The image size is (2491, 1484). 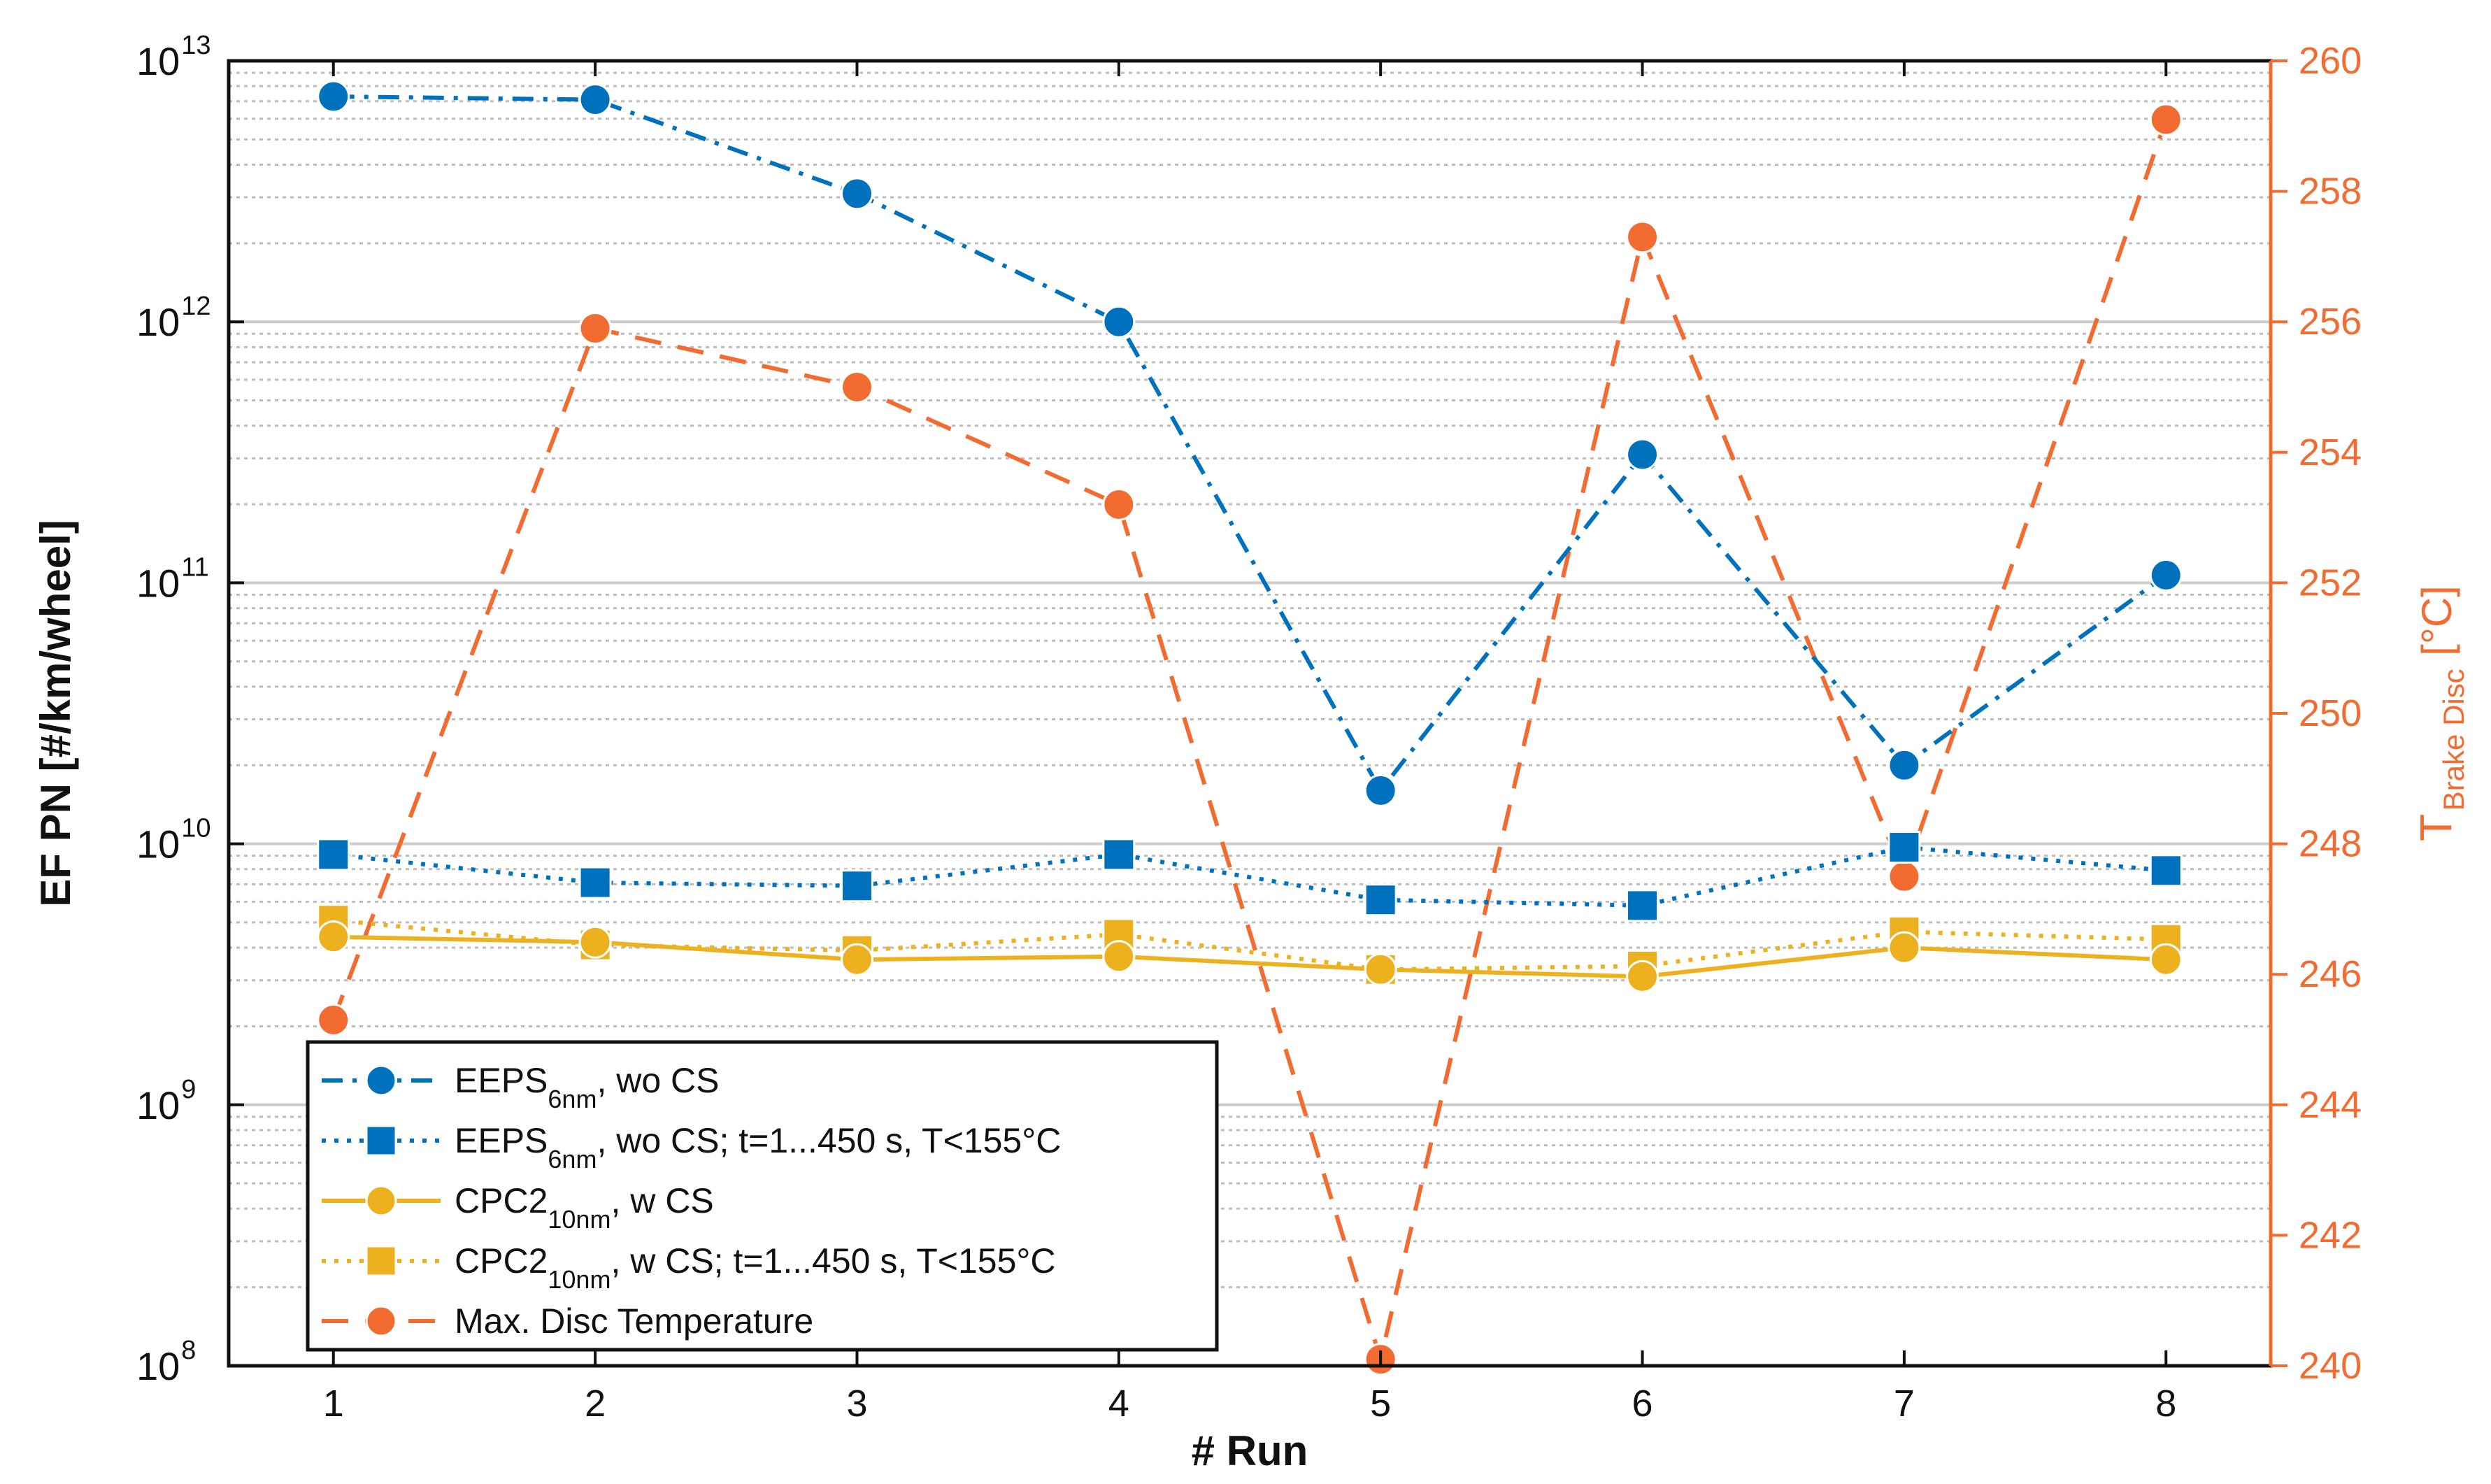 I want to click on series-1-group, so click(x=1250, y=876).